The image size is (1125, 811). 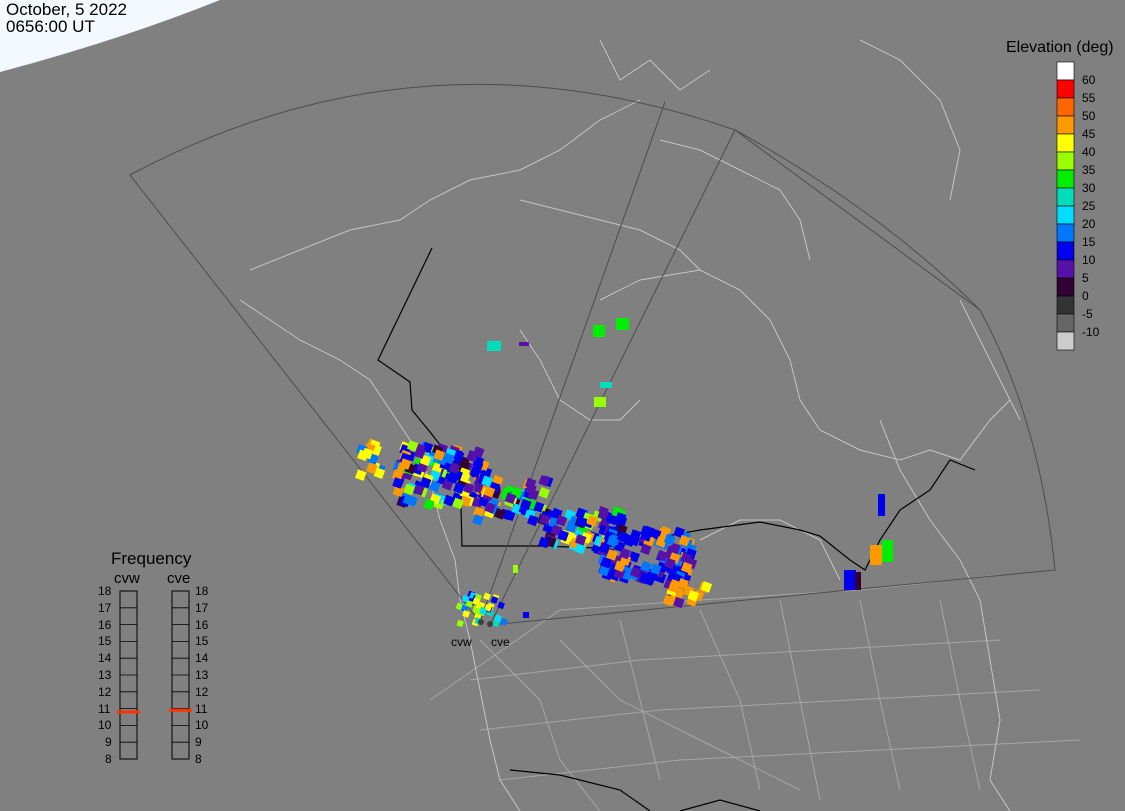 What do you see at coordinates (180, 710) in the screenshot?
I see `frequency-marker` at bounding box center [180, 710].